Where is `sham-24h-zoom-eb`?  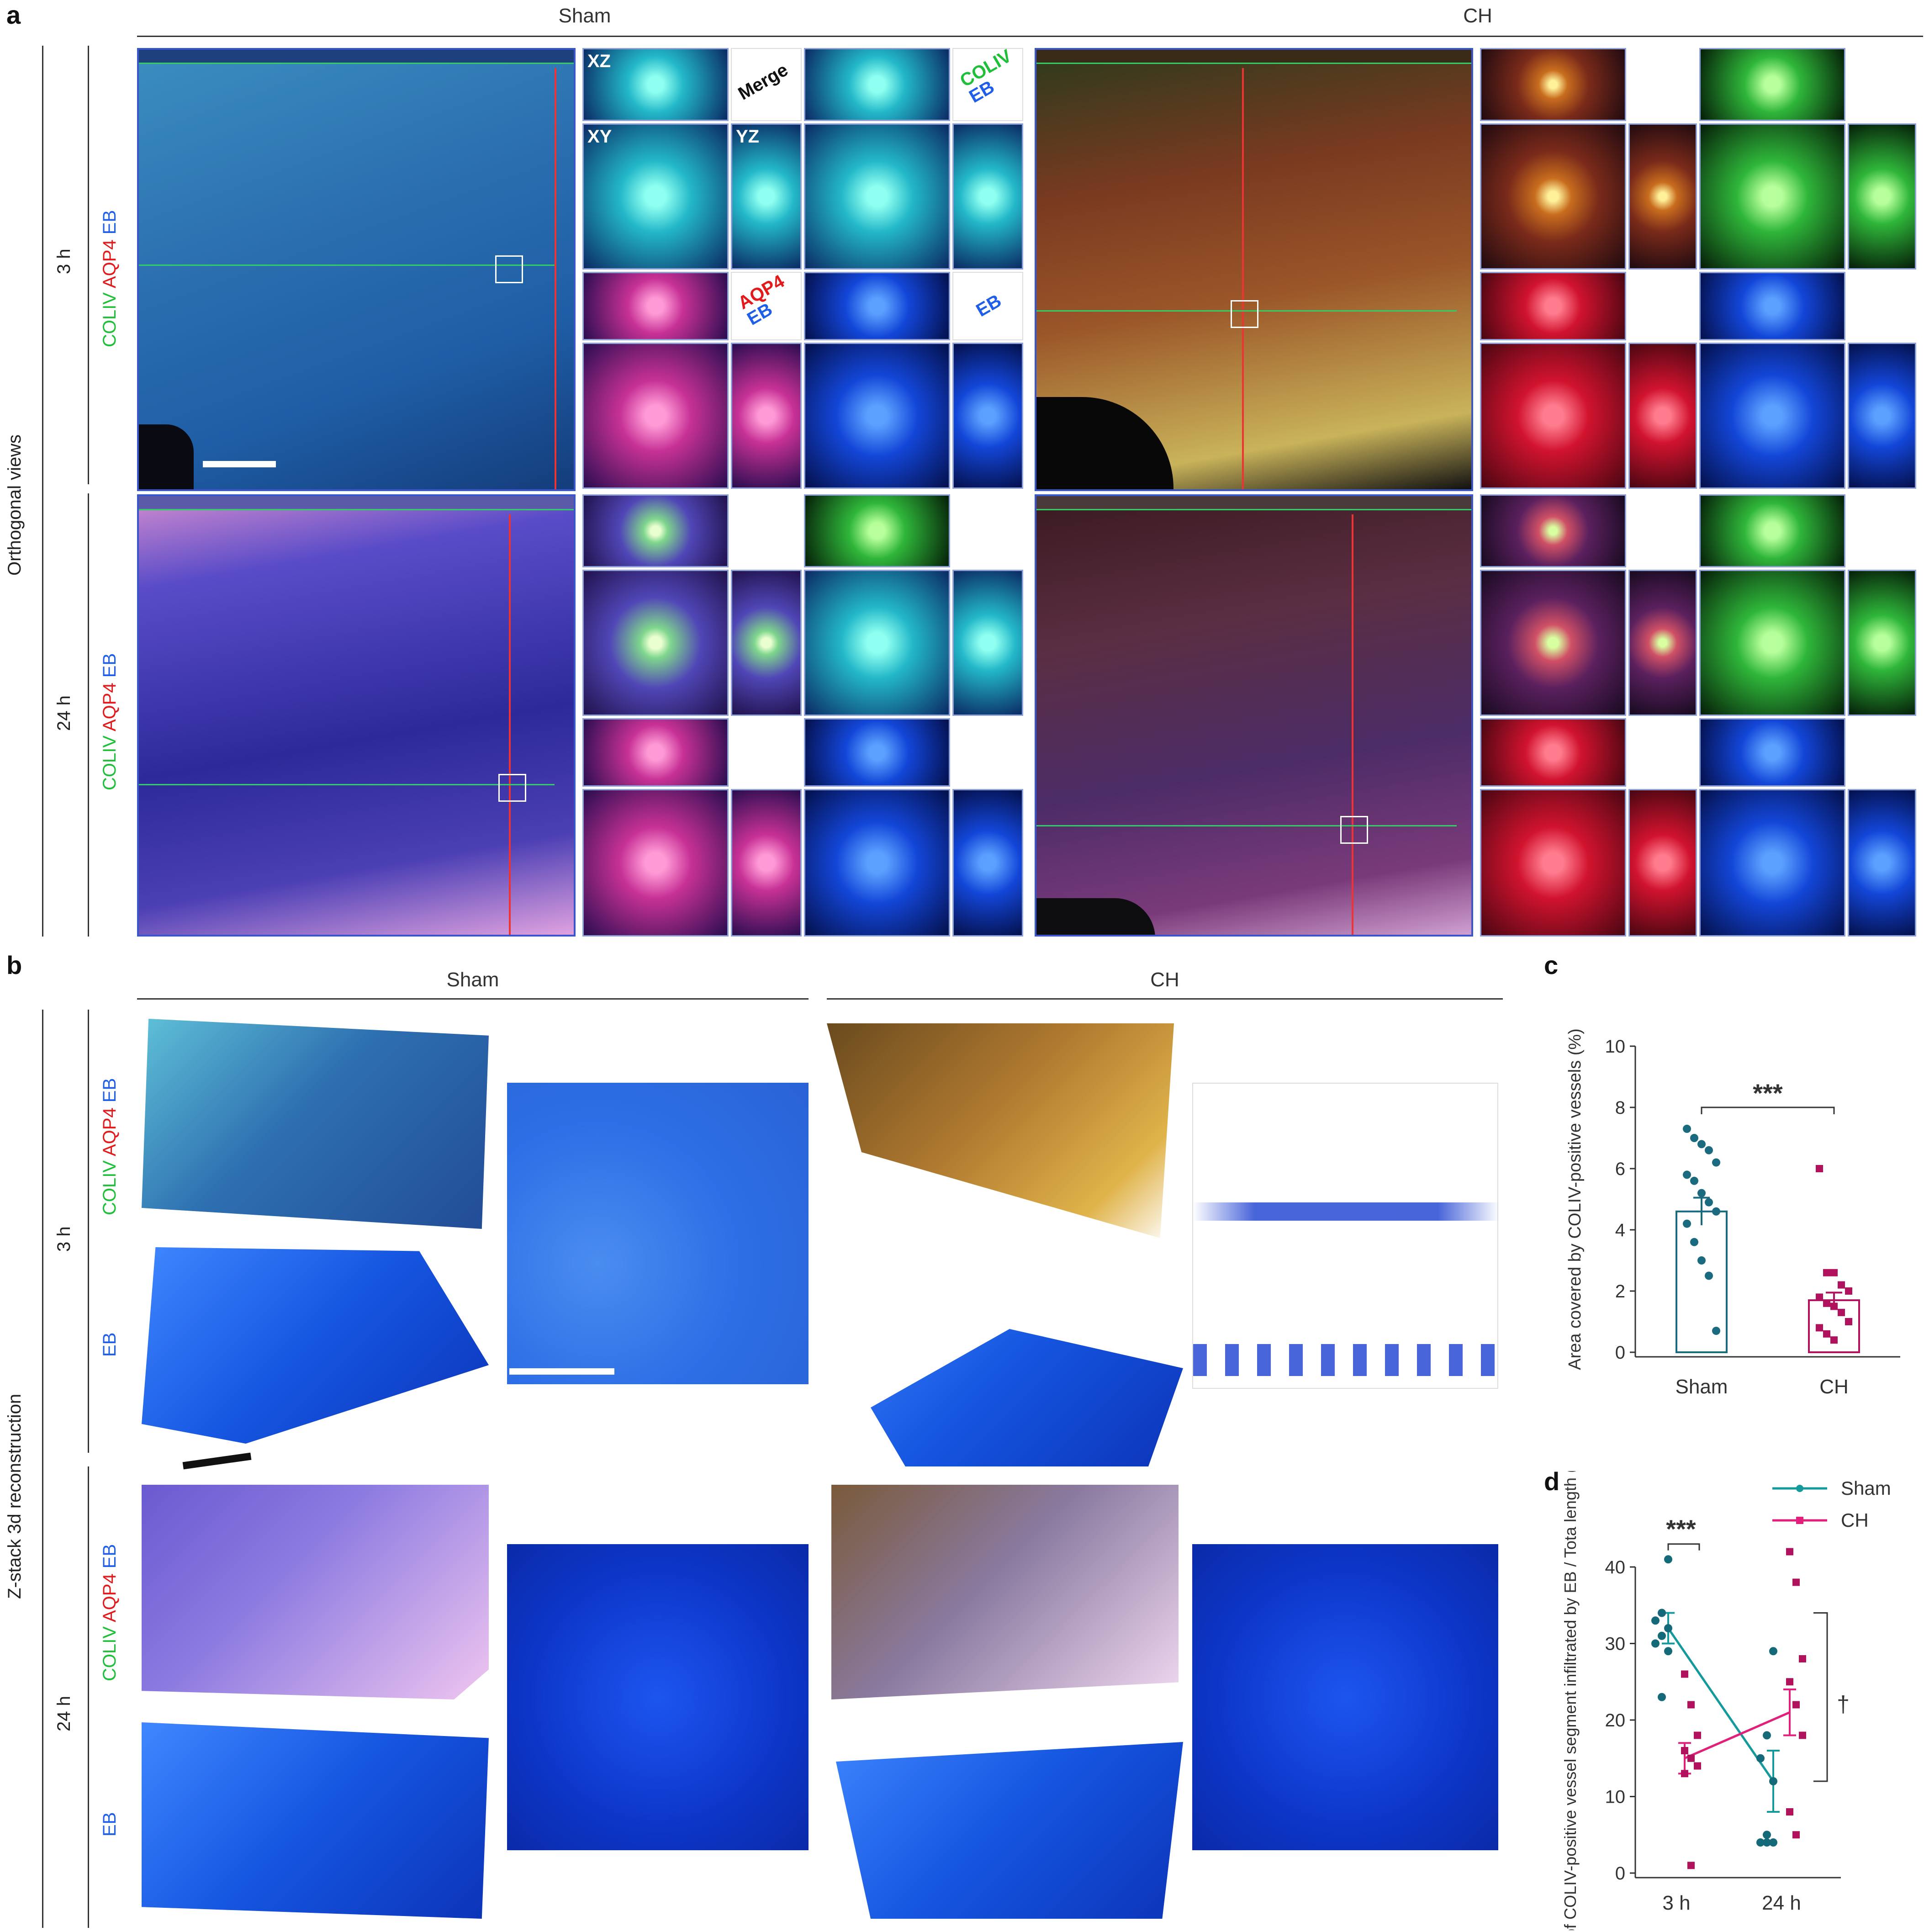 sham-24h-zoom-eb is located at coordinates (658, 1697).